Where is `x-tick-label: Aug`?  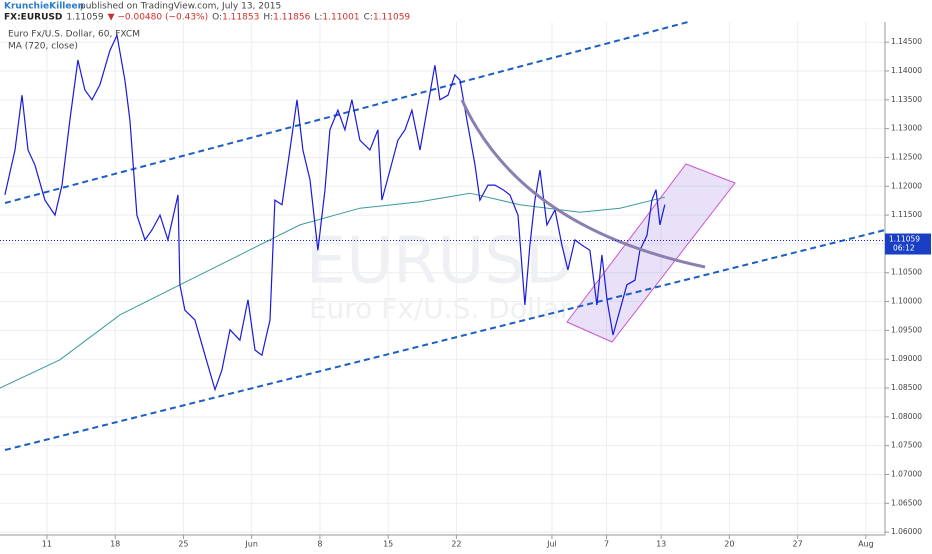
x-tick-label: Aug is located at coordinates (866, 544).